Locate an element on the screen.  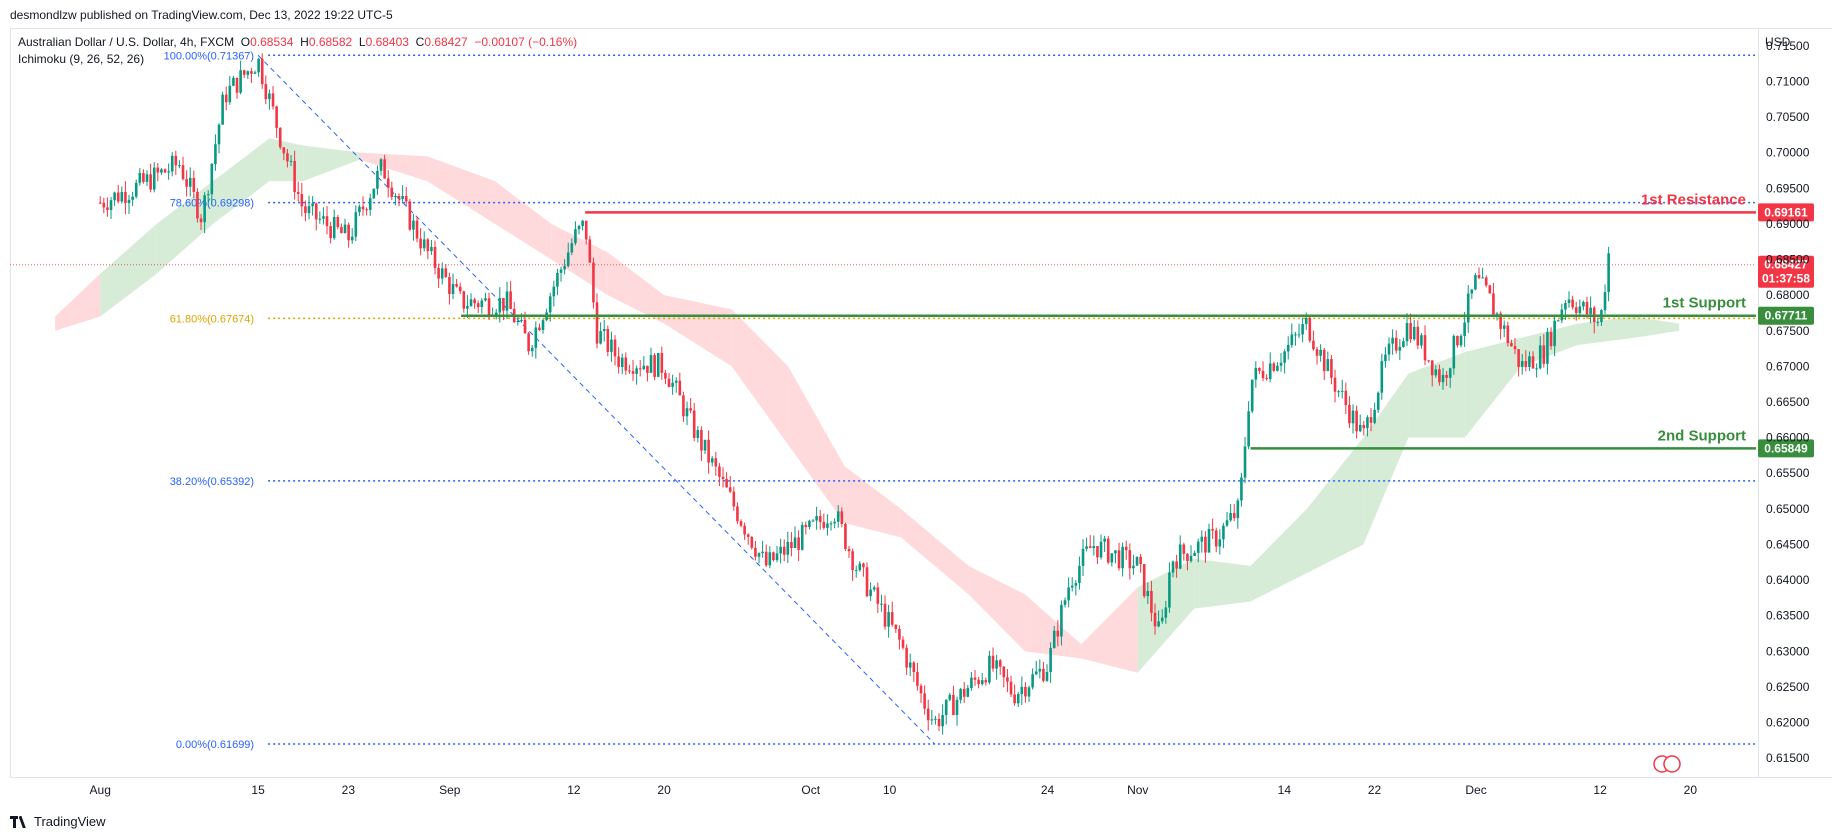
x-tick-label: 22 is located at coordinates (1375, 790).